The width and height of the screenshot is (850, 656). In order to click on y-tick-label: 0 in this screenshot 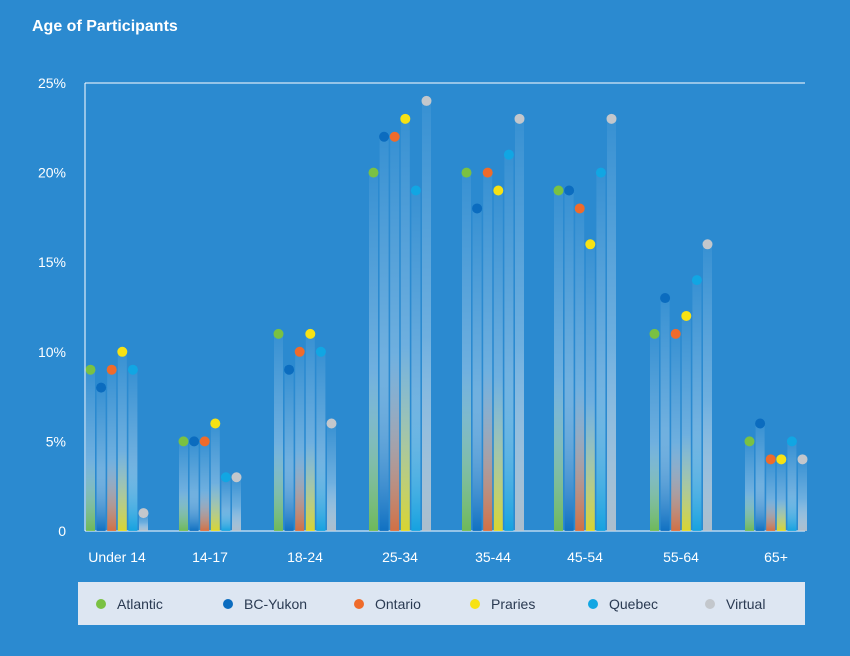, I will do `click(62, 531)`.